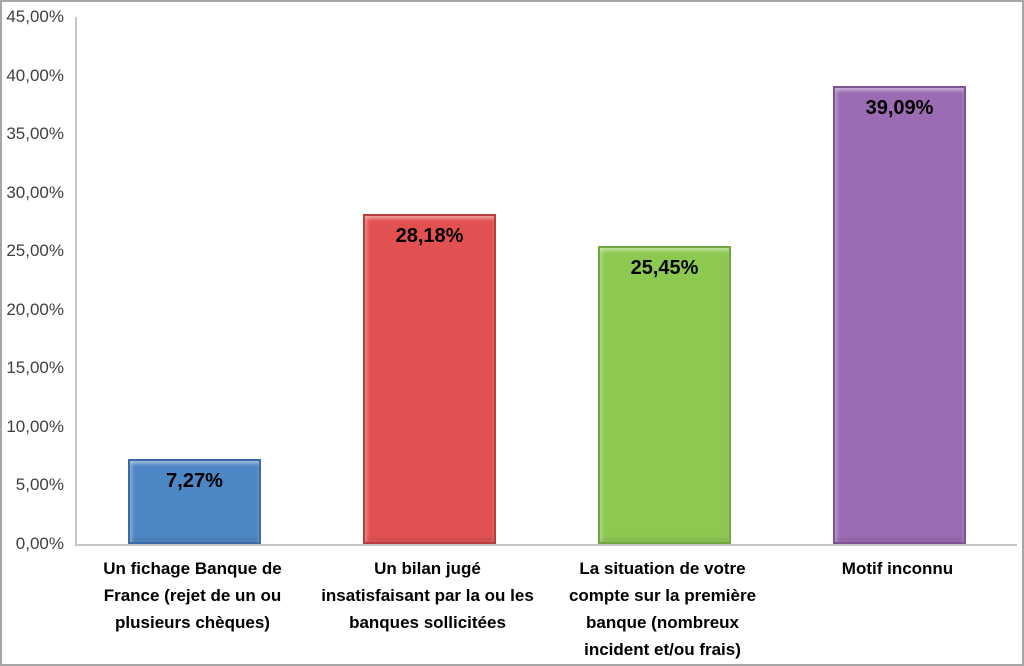  Describe the element at coordinates (35, 309) in the screenshot. I see `y-tick-label: 20,00%` at that location.